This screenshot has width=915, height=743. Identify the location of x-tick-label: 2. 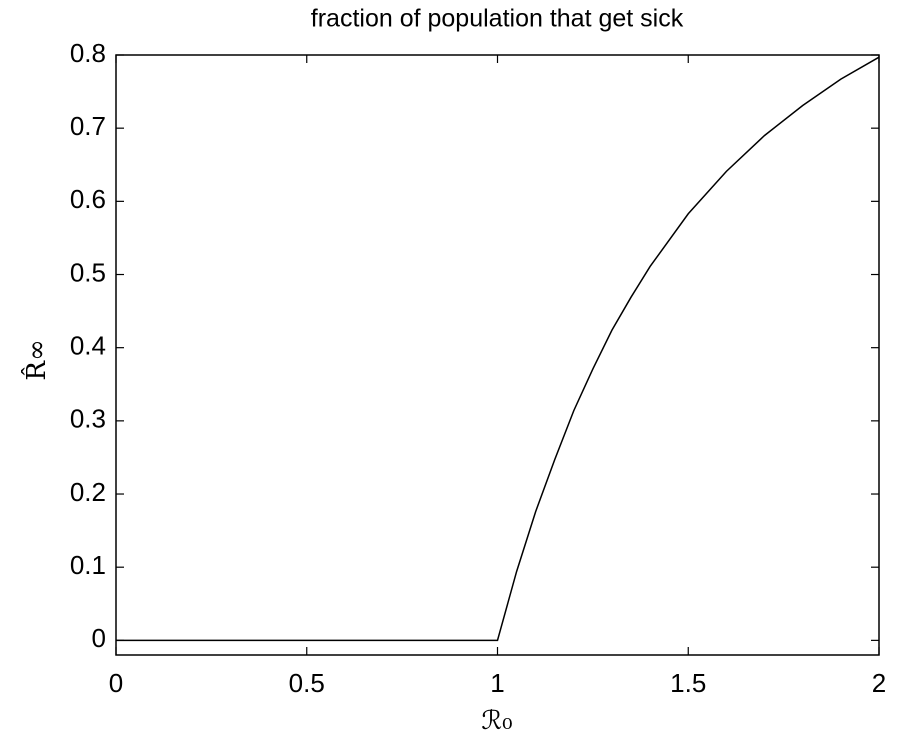
(879, 683).